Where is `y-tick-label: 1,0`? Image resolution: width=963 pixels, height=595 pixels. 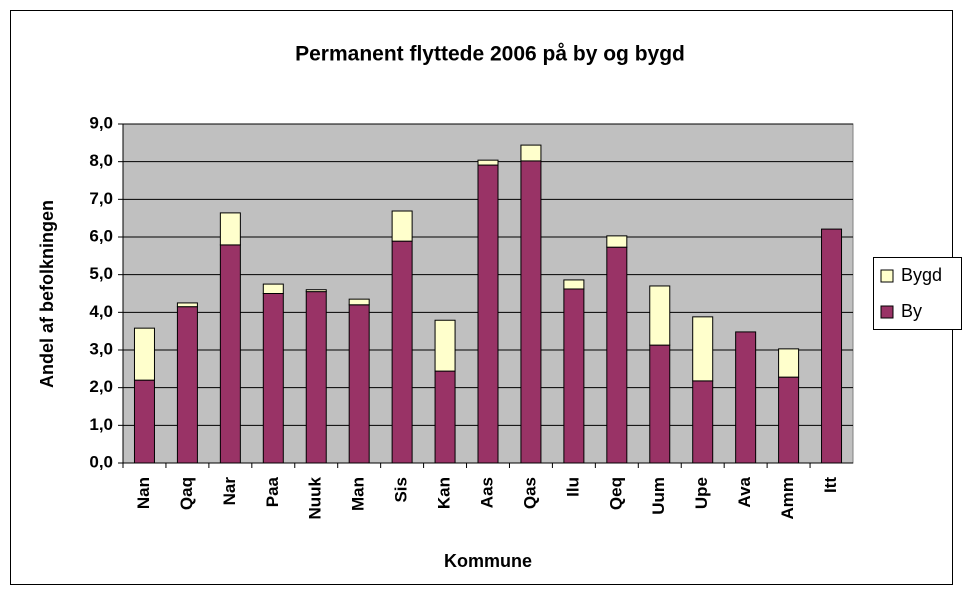
y-tick-label: 1,0 is located at coordinates (101, 424).